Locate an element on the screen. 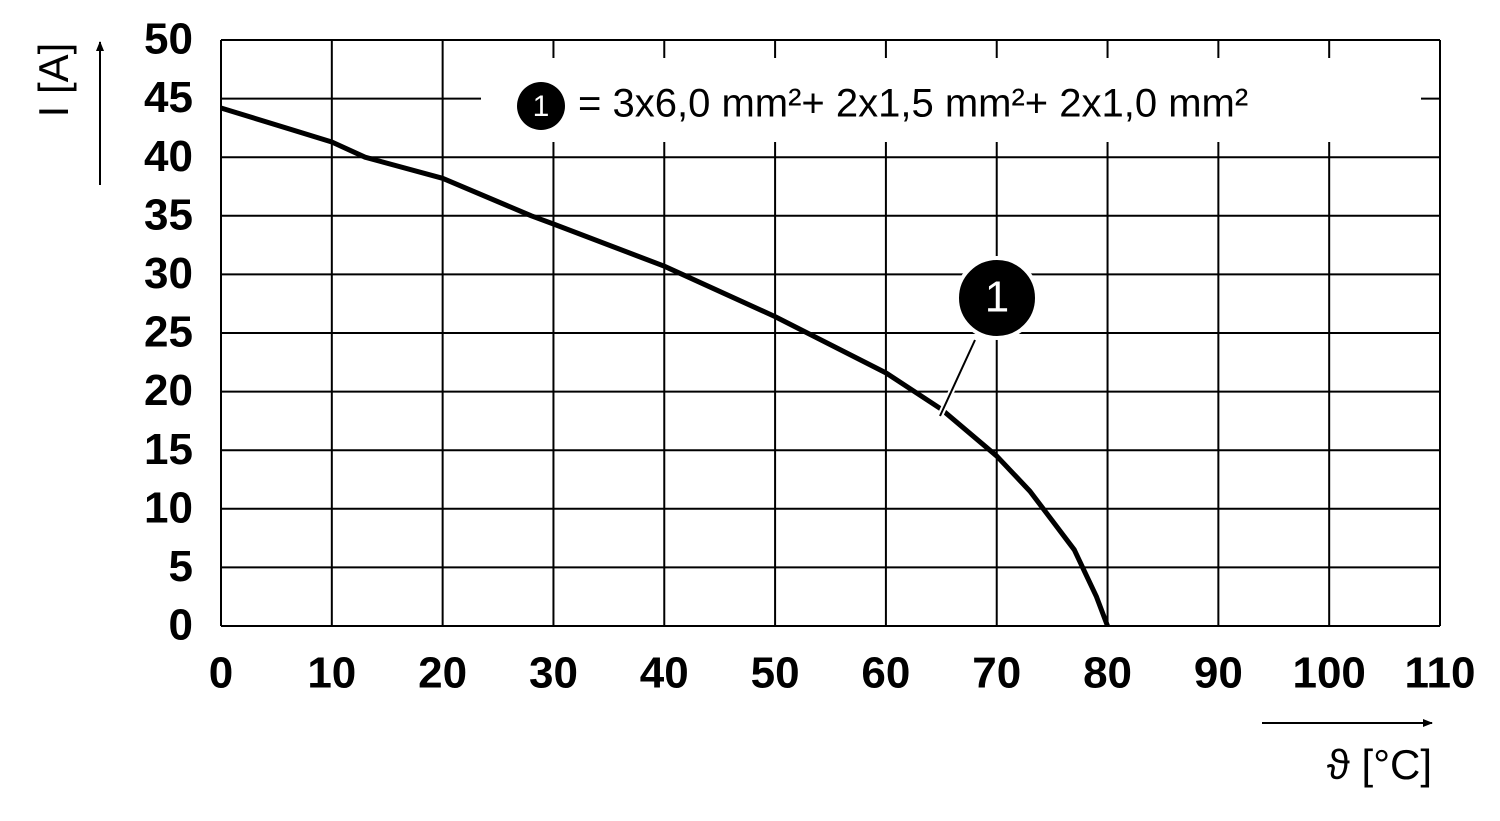 This screenshot has height=821, width=1500. x-tick-label: 10 is located at coordinates (331, 673).